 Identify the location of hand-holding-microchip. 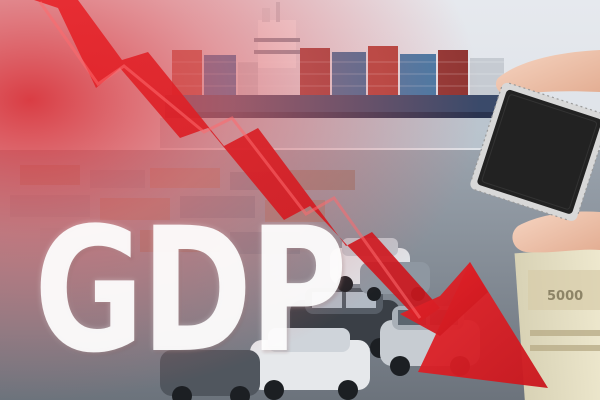
(535, 151).